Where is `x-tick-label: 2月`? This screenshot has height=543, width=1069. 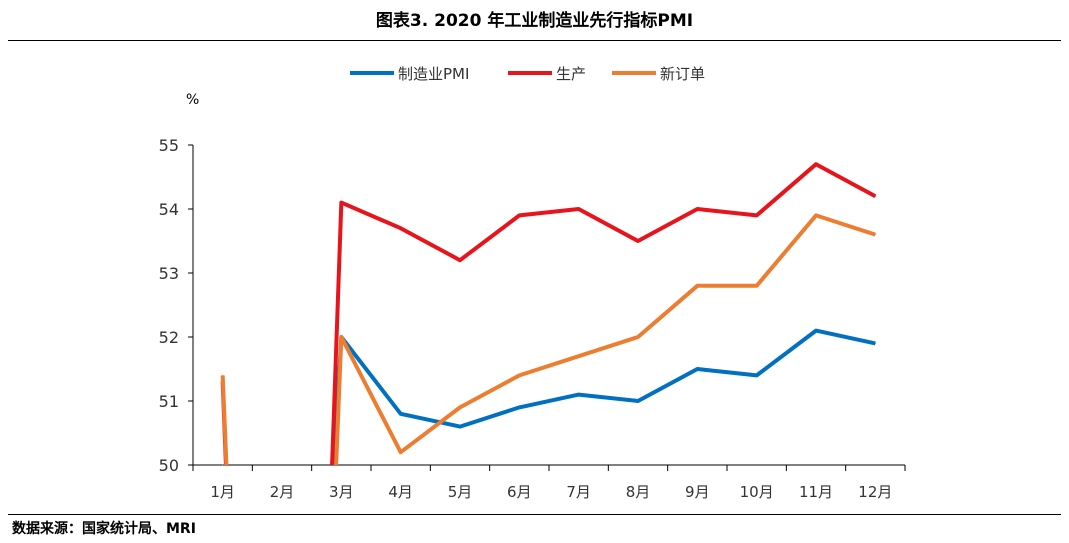 x-tick-label: 2月 is located at coordinates (282, 492).